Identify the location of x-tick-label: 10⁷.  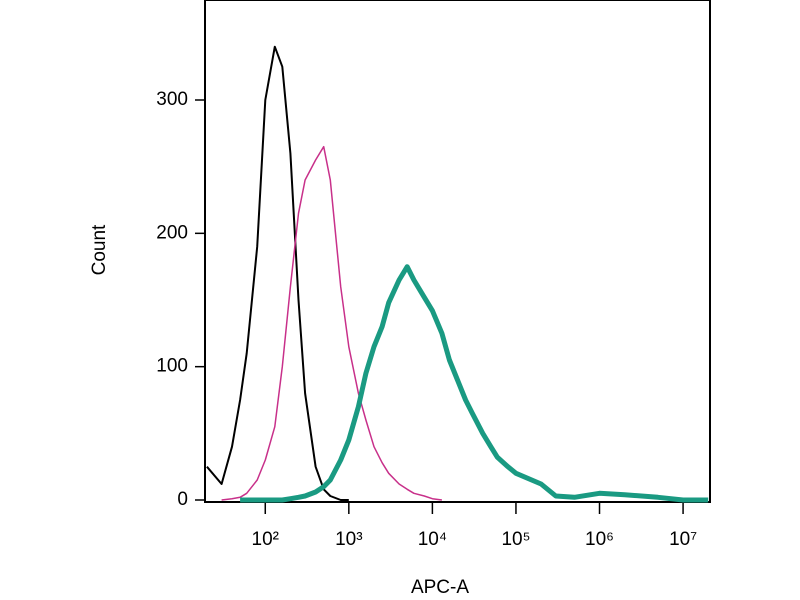
(683, 539).